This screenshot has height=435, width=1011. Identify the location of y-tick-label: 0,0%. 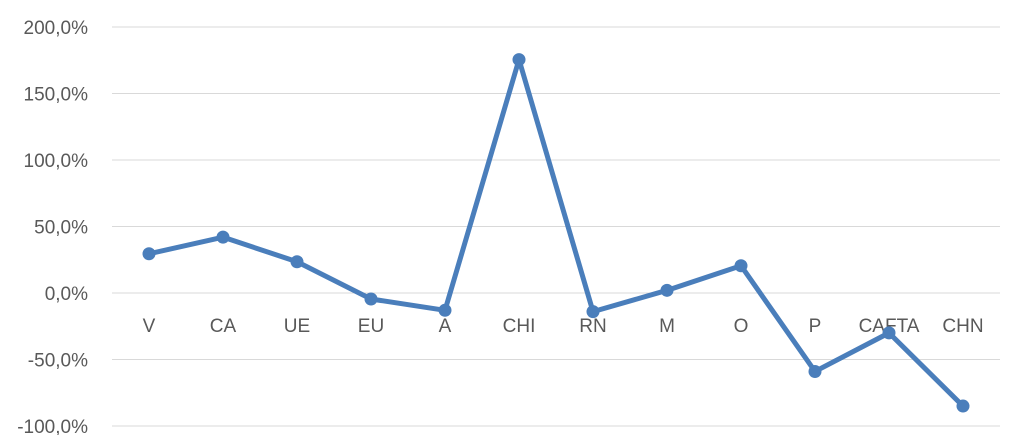
(66, 294).